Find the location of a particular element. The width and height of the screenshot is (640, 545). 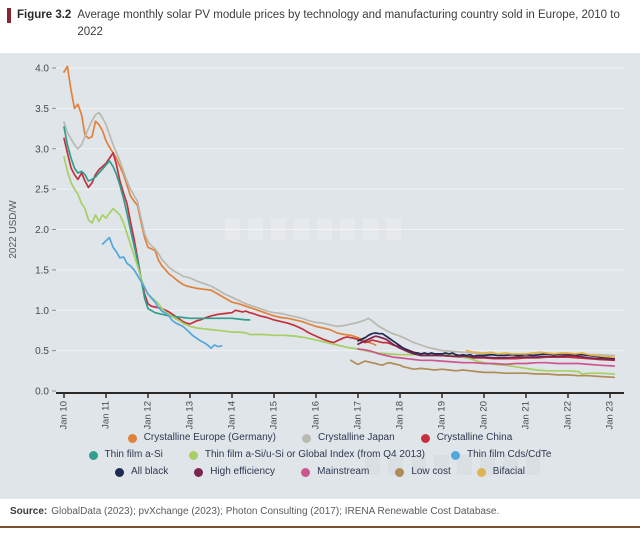

series-line-low-cost is located at coordinates (483, 369).